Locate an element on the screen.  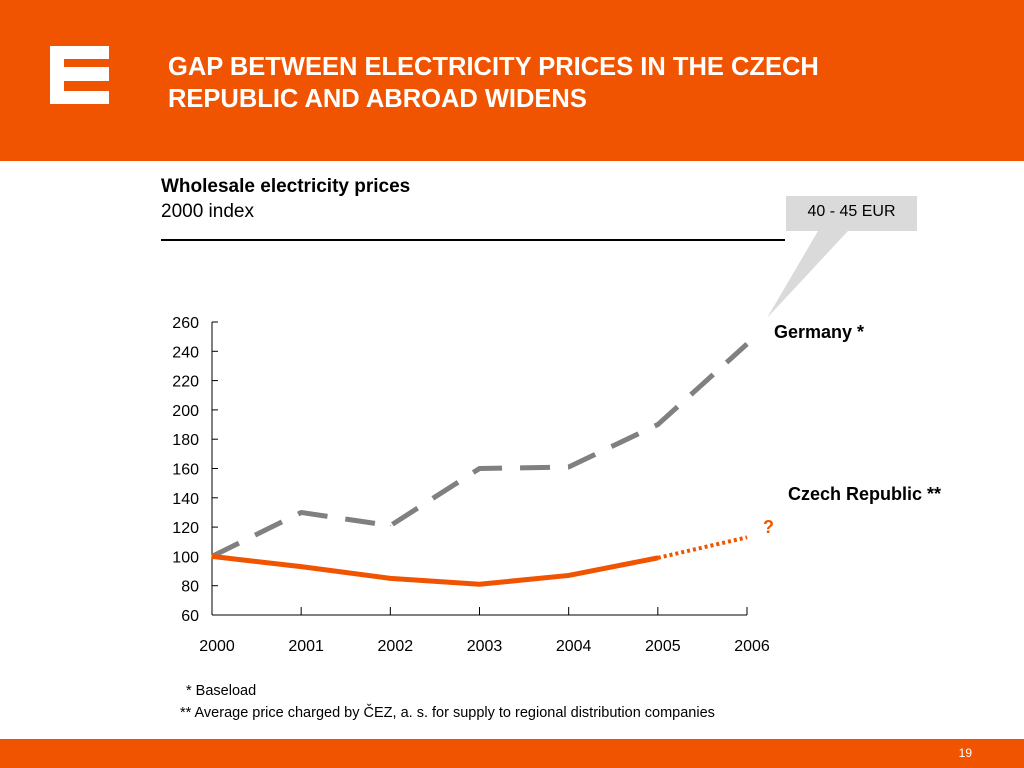
footnote-baseload: * Baseload is located at coordinates (221, 691).